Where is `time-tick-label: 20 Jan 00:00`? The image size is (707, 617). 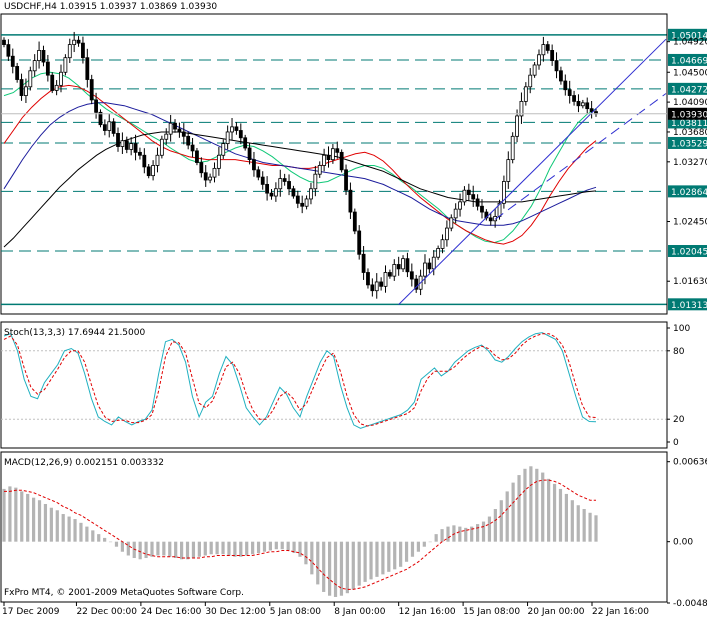 time-tick-label: 20 Jan 00:00 is located at coordinates (556, 612).